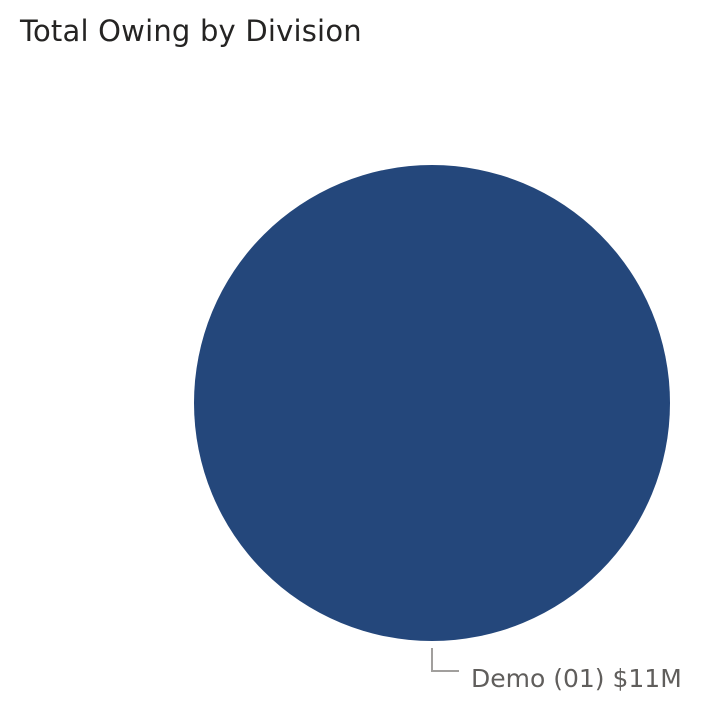 The height and width of the screenshot is (726, 726). Describe the element at coordinates (576, 678) in the screenshot. I see `data-label: Demo (01) $11M` at that location.